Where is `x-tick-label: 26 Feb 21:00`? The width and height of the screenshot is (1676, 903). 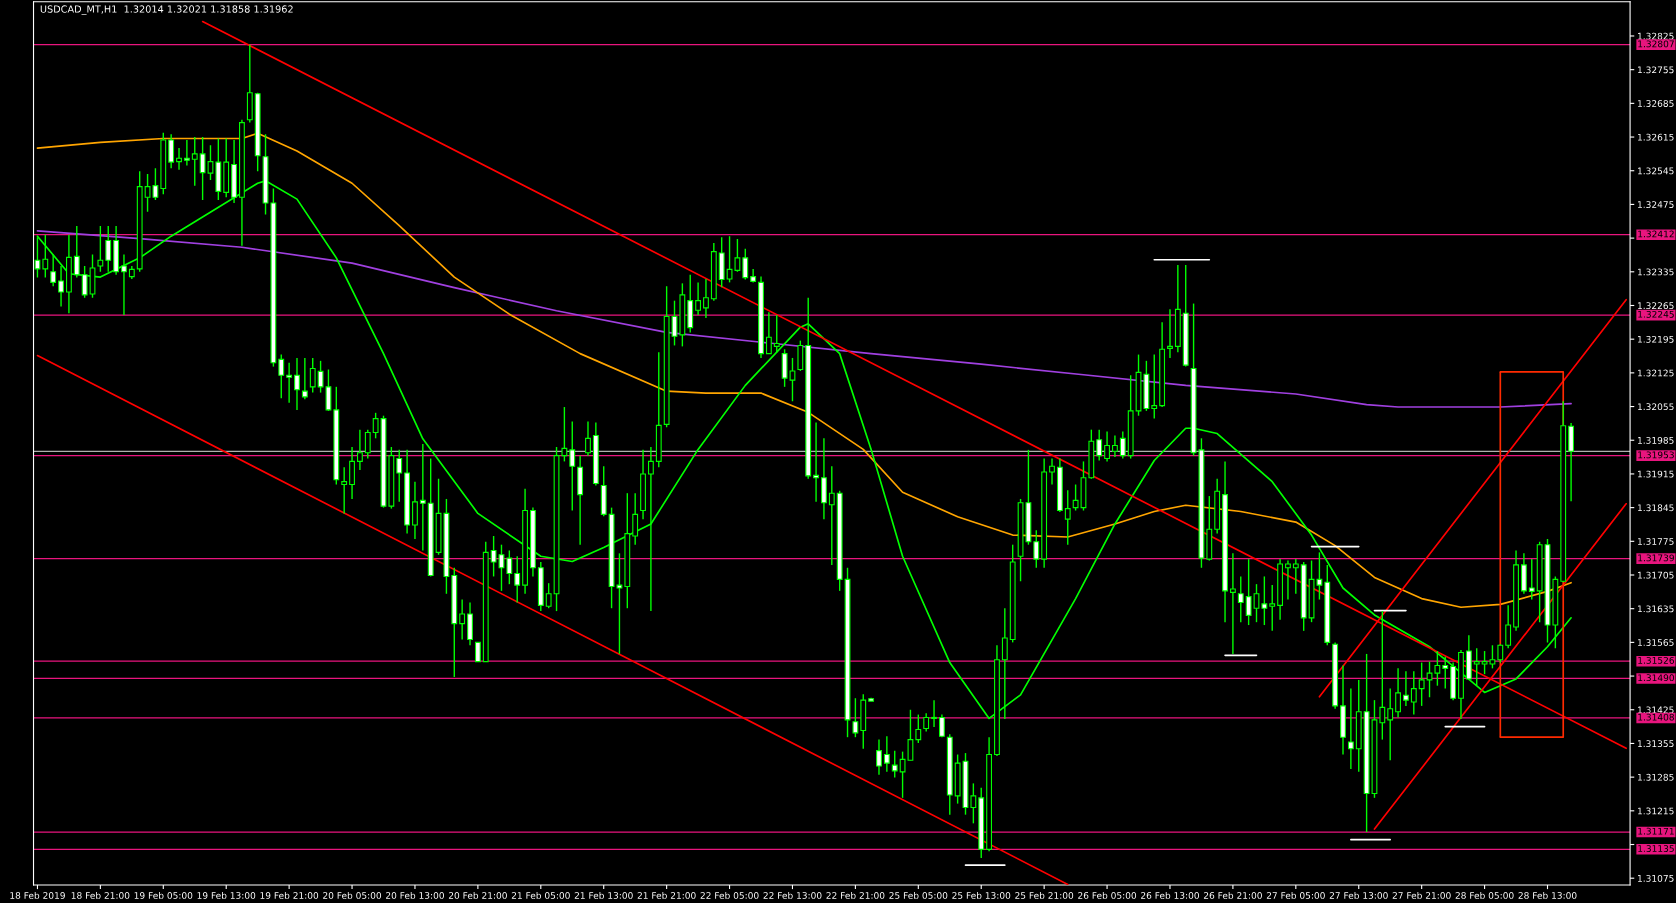
x-tick-label: 26 Feb 21:00 is located at coordinates (1232, 895).